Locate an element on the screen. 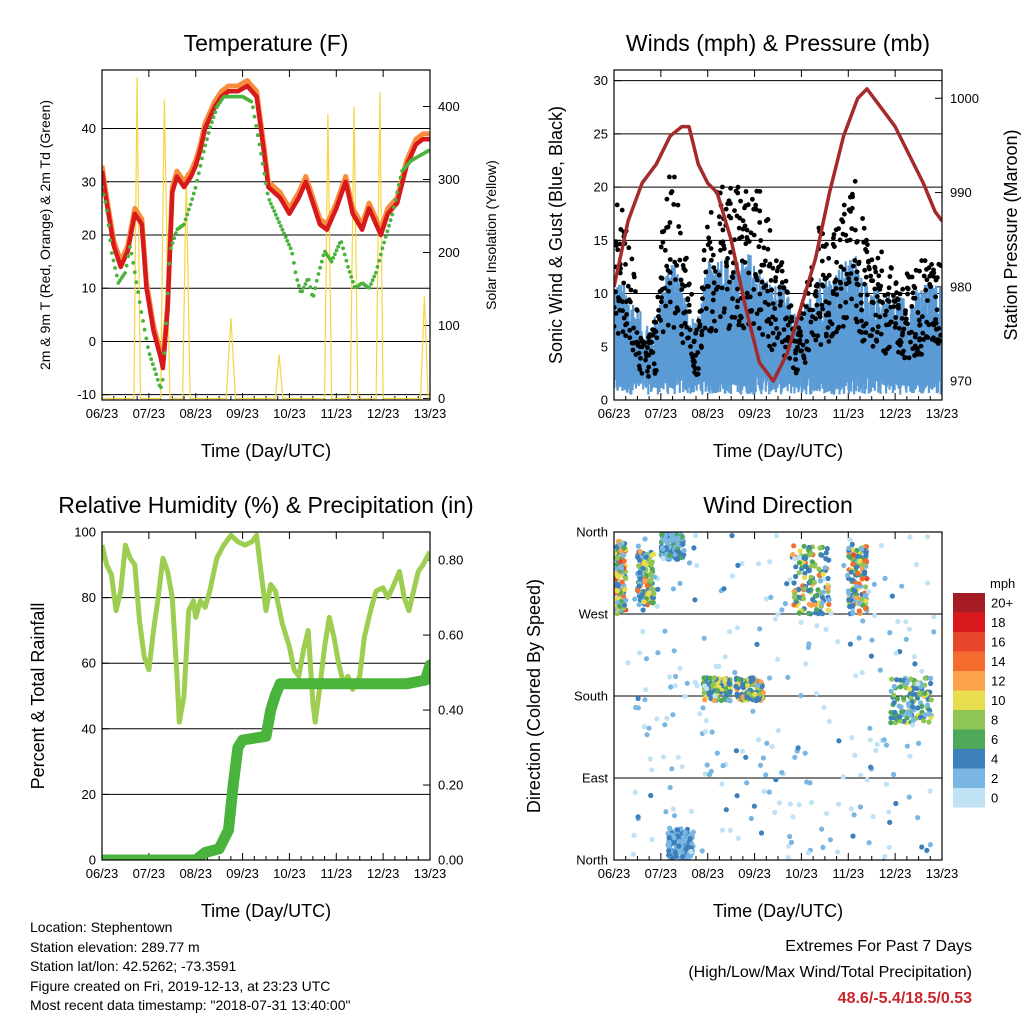 The height and width of the screenshot is (1024, 1024). y-tick-label: 5 is located at coordinates (604, 346).